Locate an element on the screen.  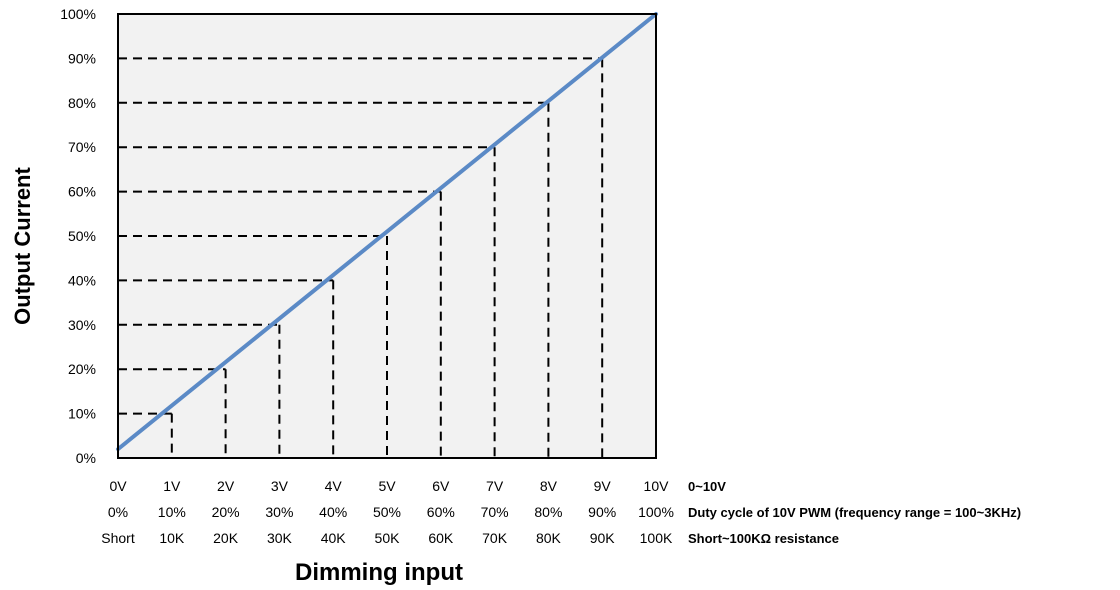
y-tick-label: 30% is located at coordinates (82, 325).